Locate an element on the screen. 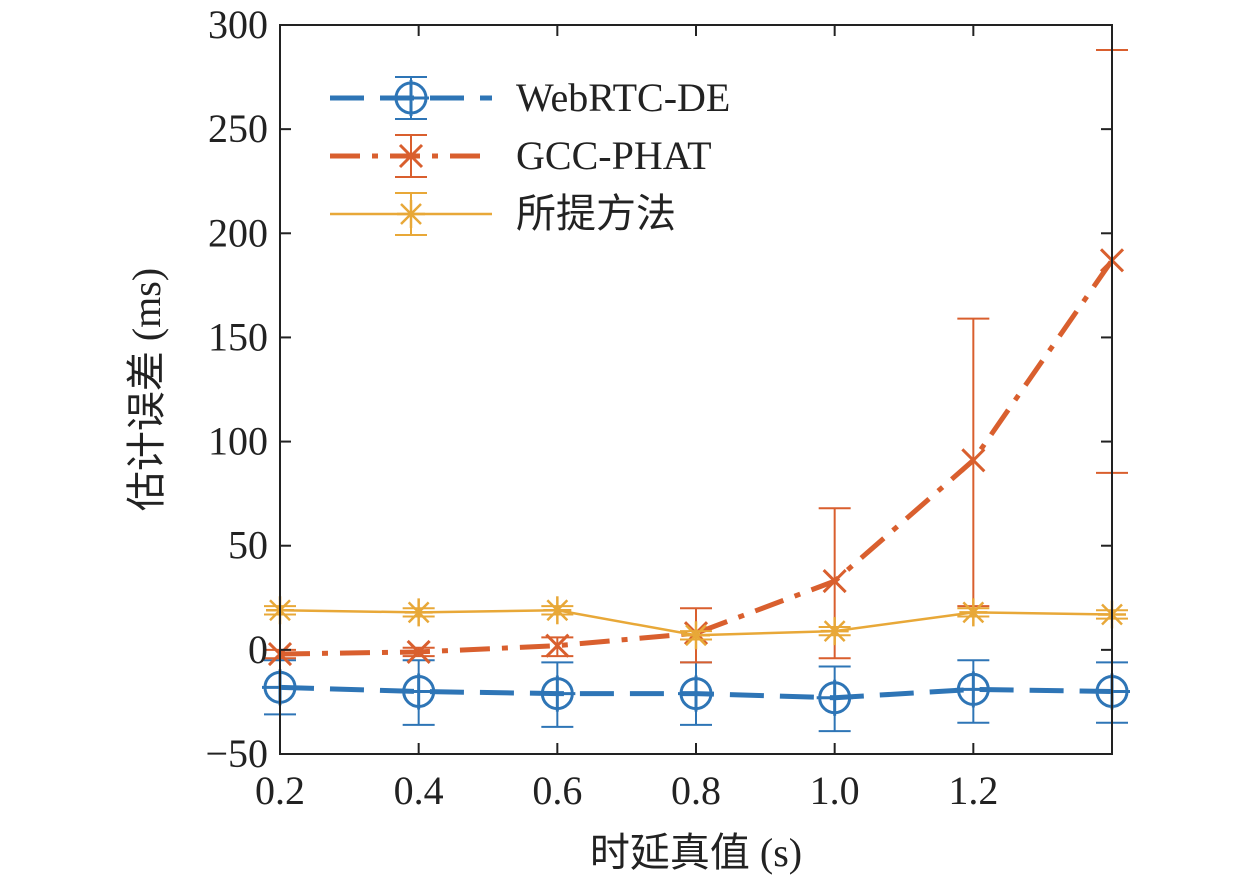 The width and height of the screenshot is (1260, 878). y-tick-label: 150 is located at coordinates (238, 336).